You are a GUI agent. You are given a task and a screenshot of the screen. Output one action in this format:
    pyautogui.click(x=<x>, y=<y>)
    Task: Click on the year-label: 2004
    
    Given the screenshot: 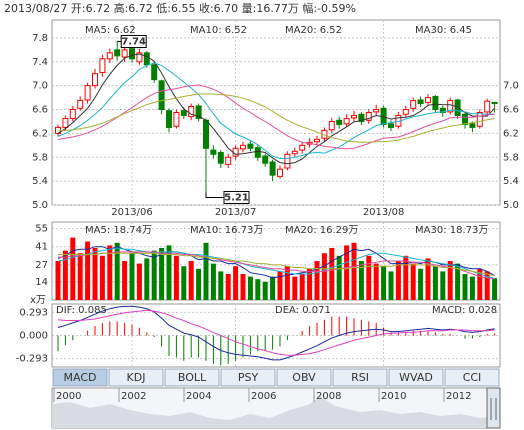 What is the action you would take?
    pyautogui.click(x=198, y=396)
    